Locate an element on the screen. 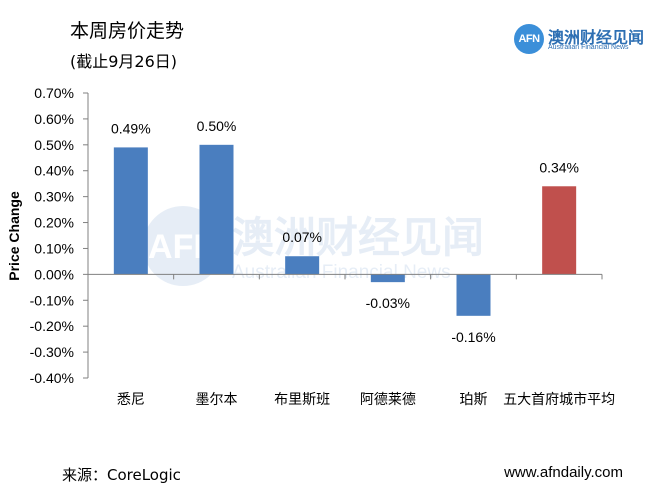 The width and height of the screenshot is (647, 499). data-label: -0.16% is located at coordinates (473, 337).